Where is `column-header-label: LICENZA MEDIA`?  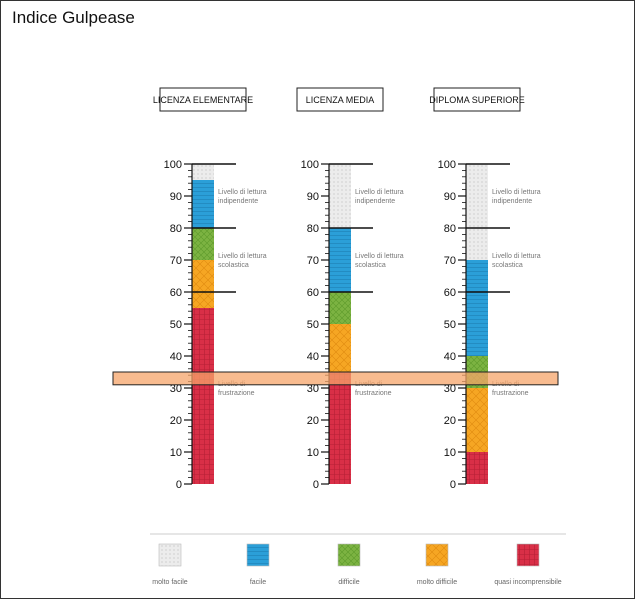
column-header-label: LICENZA MEDIA is located at coordinates (340, 100).